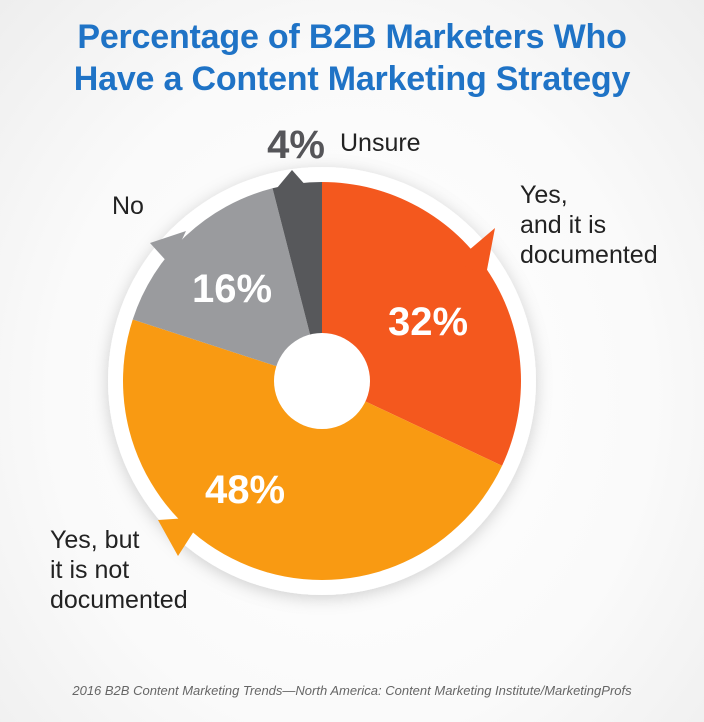 The width and height of the screenshot is (704, 722). Describe the element at coordinates (352, 79) in the screenshot. I see `chart-title-line-2: Have a Content Marketing Strategy` at that location.